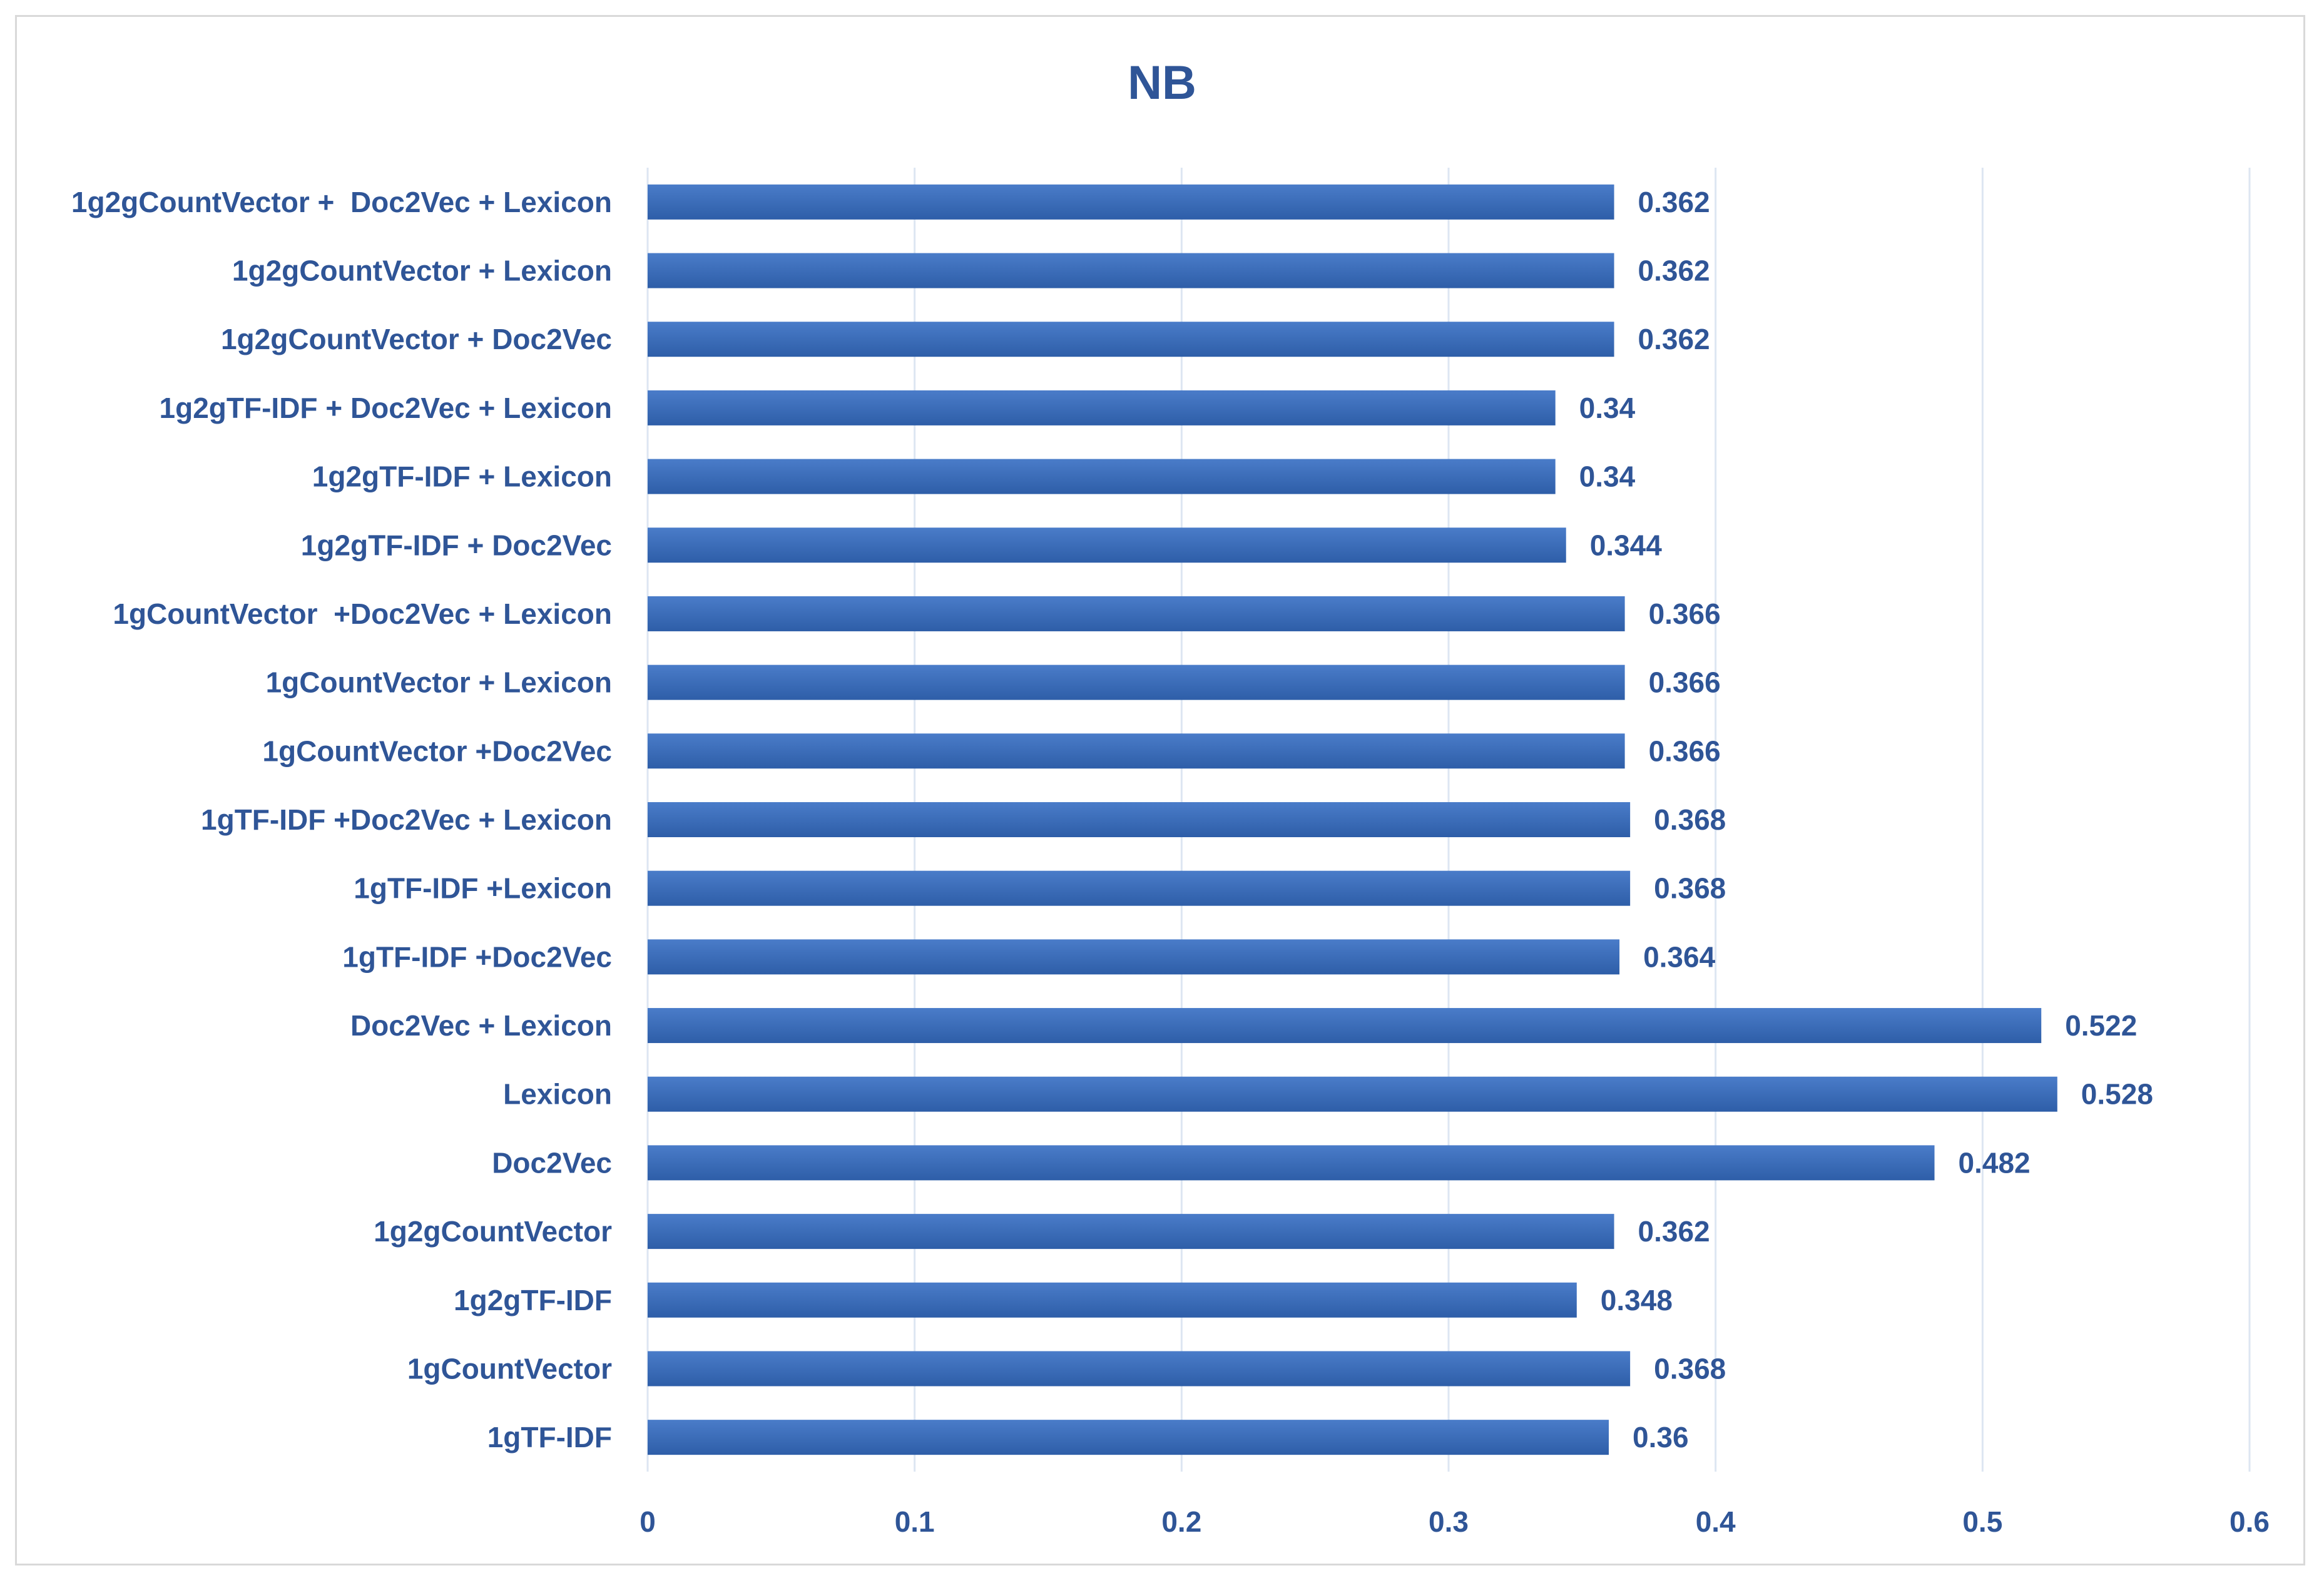  Describe the element at coordinates (1661, 1437) in the screenshot. I see `value-label: 0.36` at that location.